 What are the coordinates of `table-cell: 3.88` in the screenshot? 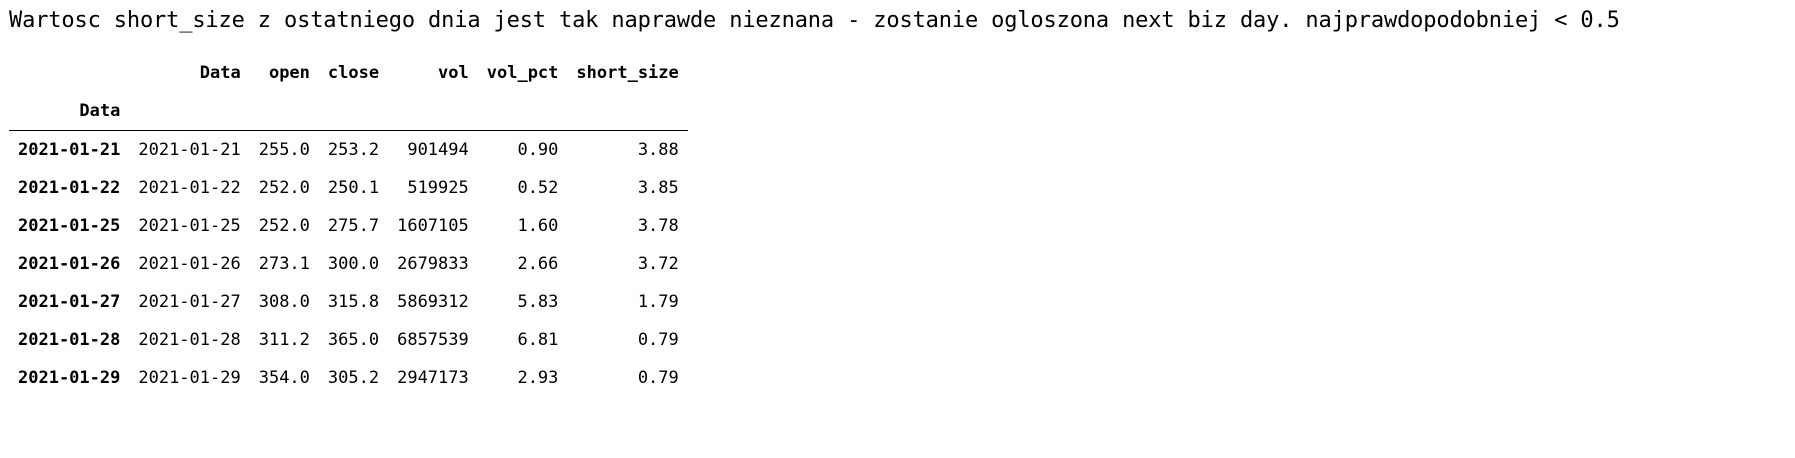 It's located at (658, 150).